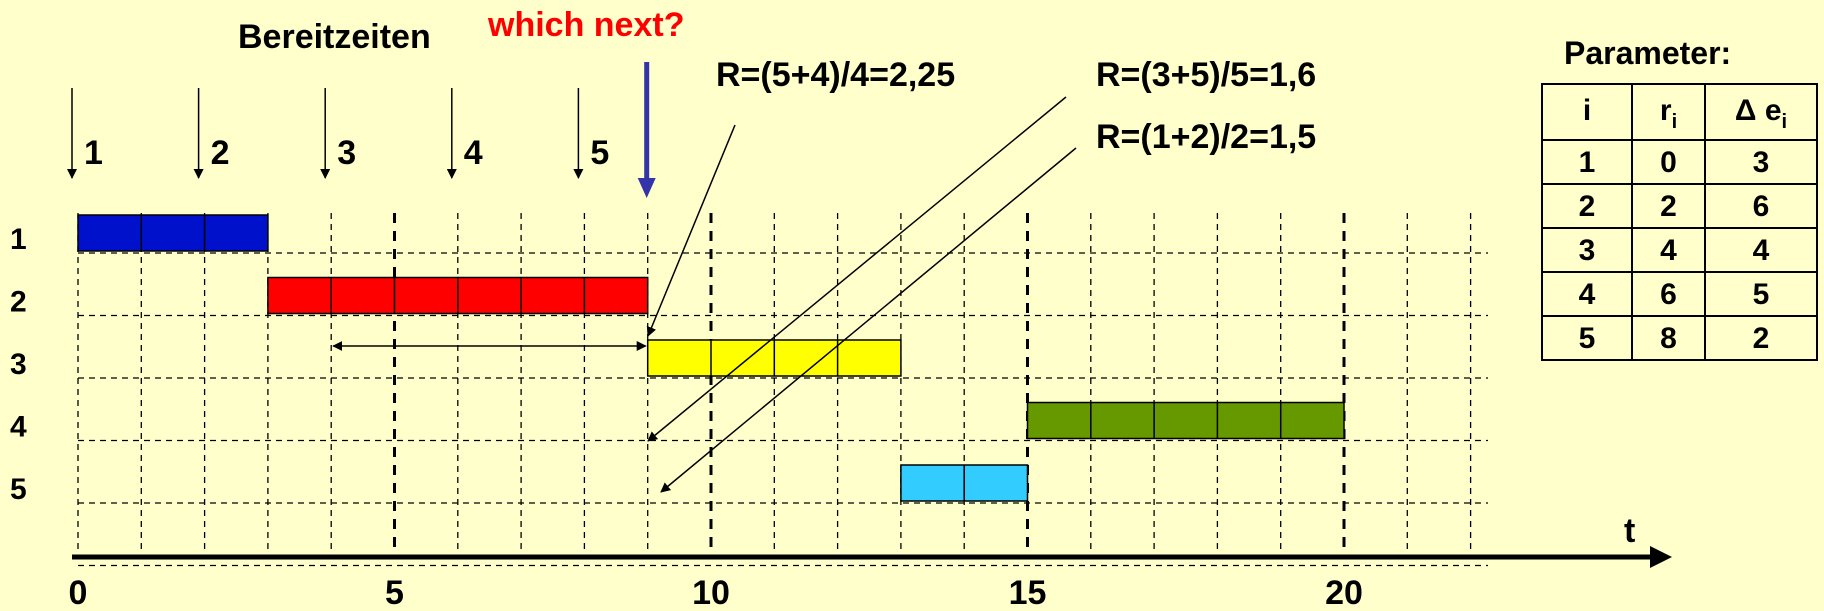 The image size is (1824, 611). I want to click on ratio-text-job-3: R=(5+4)/4=2,25, so click(835, 75).